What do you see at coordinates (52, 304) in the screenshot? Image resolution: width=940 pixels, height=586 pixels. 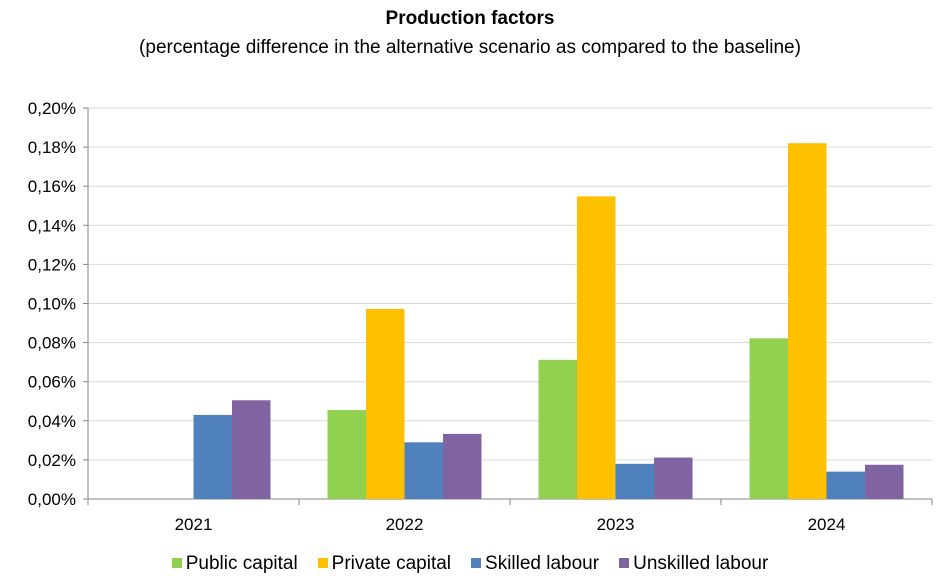 I see `y-tick-label: 0,10%` at bounding box center [52, 304].